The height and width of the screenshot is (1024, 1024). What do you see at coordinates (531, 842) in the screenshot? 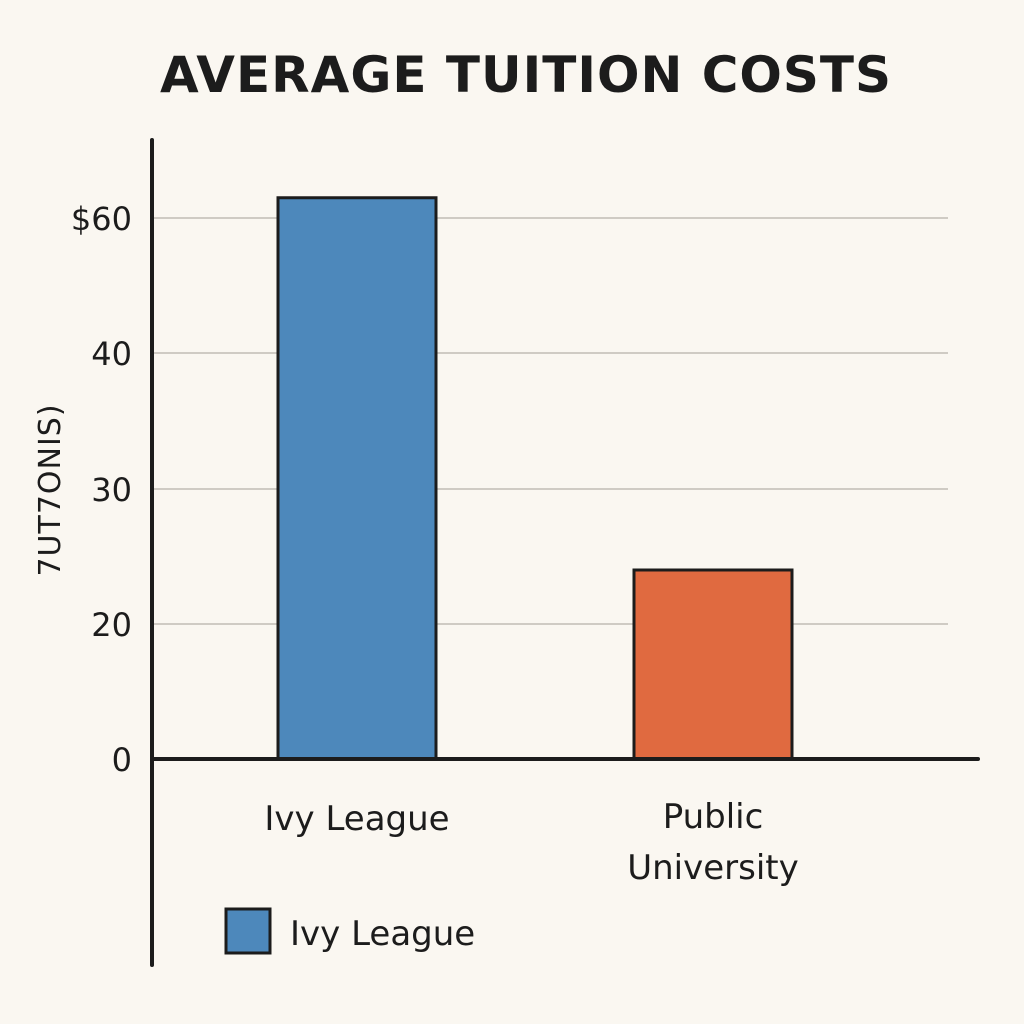
I see `x-category-labels: Ivy League Public University` at bounding box center [531, 842].